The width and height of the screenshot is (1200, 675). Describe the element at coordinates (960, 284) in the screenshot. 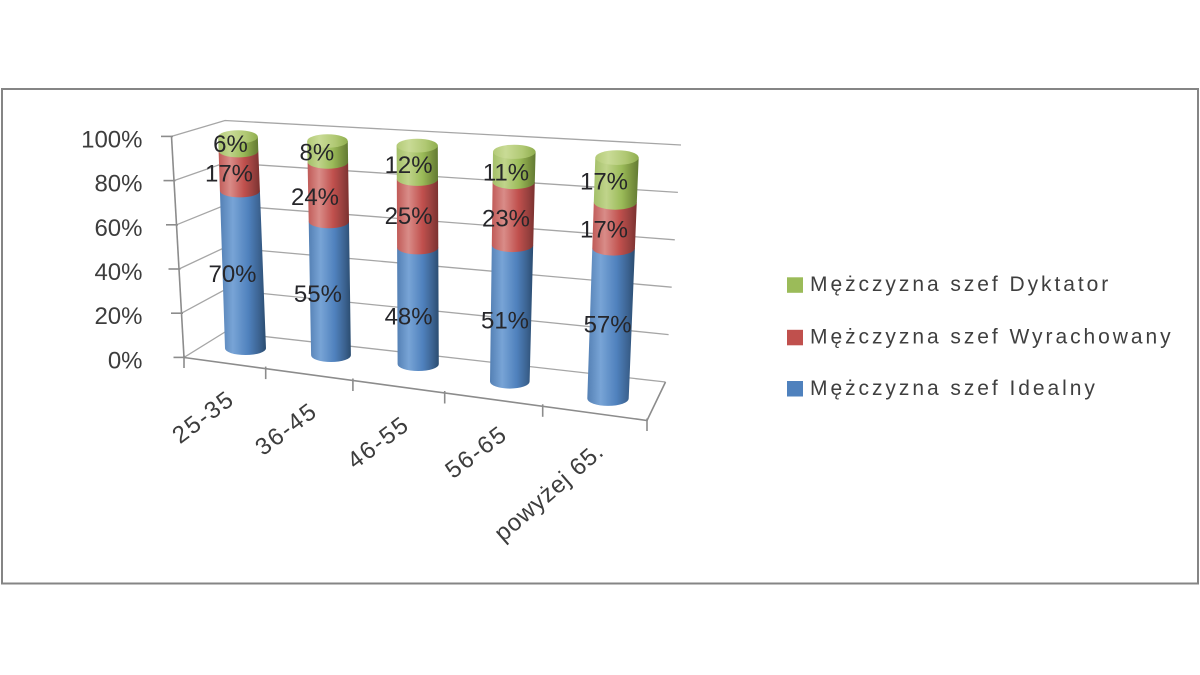

I see `svg-text: Mężczyzna szef Dyktator` at that location.